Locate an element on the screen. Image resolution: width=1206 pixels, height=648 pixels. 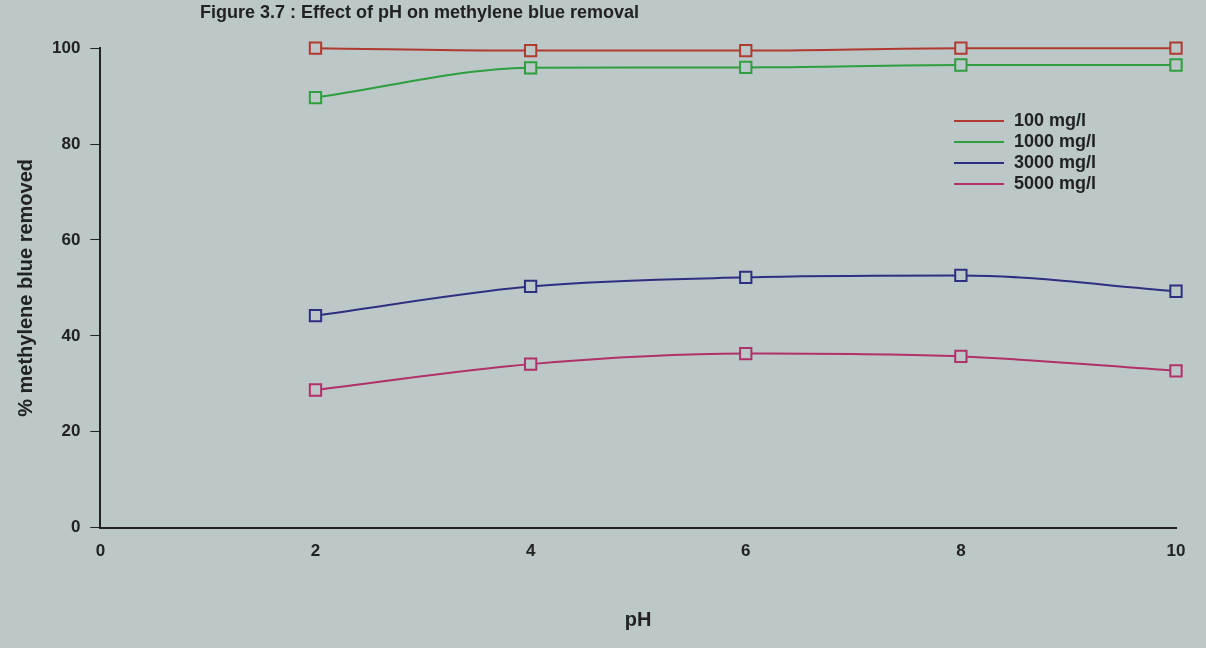
x-tick-label: 4 is located at coordinates (530, 551).